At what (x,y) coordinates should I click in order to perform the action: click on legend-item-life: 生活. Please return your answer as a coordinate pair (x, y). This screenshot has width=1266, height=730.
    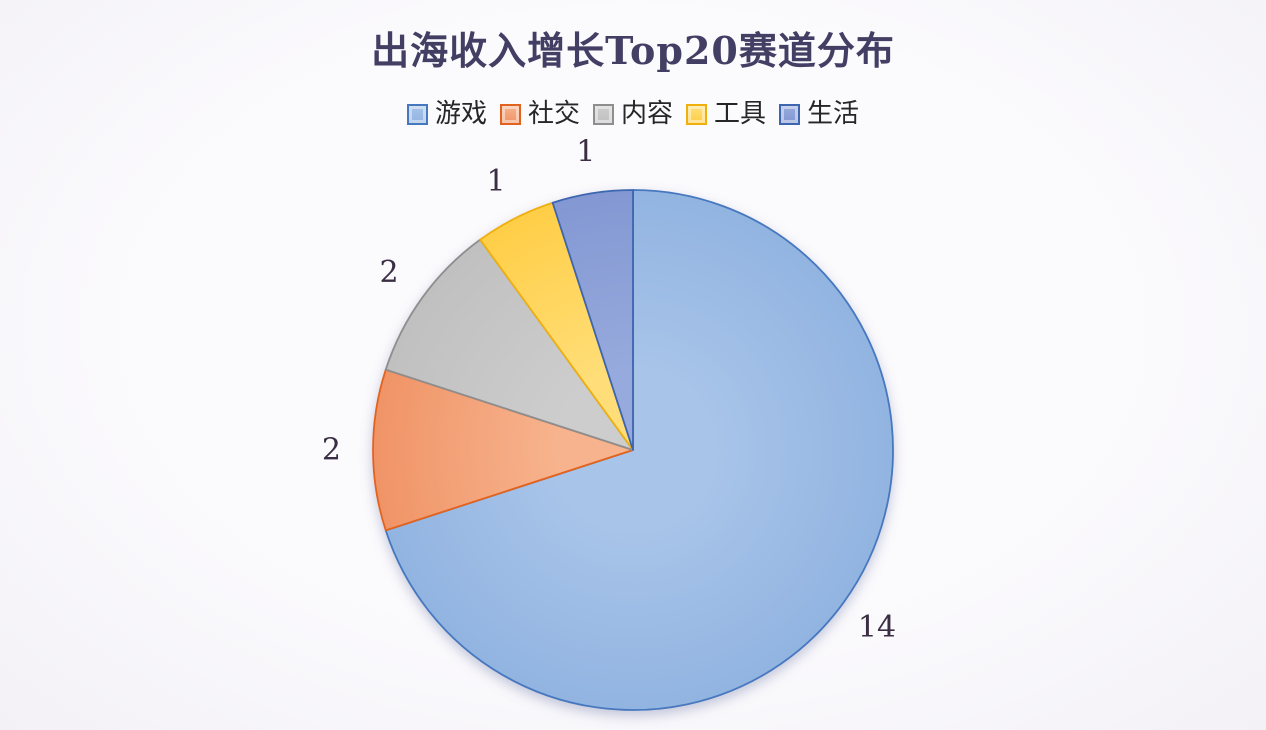
    Looking at the image, I should click on (819, 114).